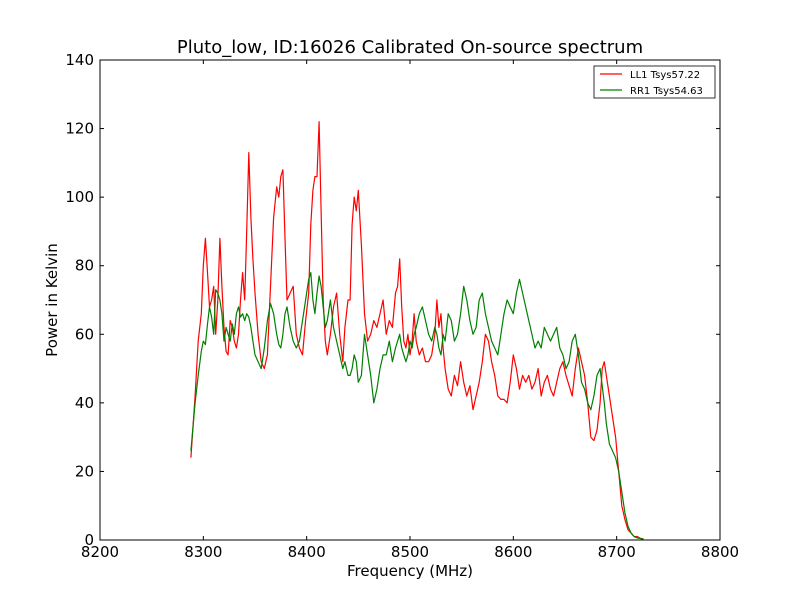  I want to click on x-tick-label: 8300, so click(203, 552).